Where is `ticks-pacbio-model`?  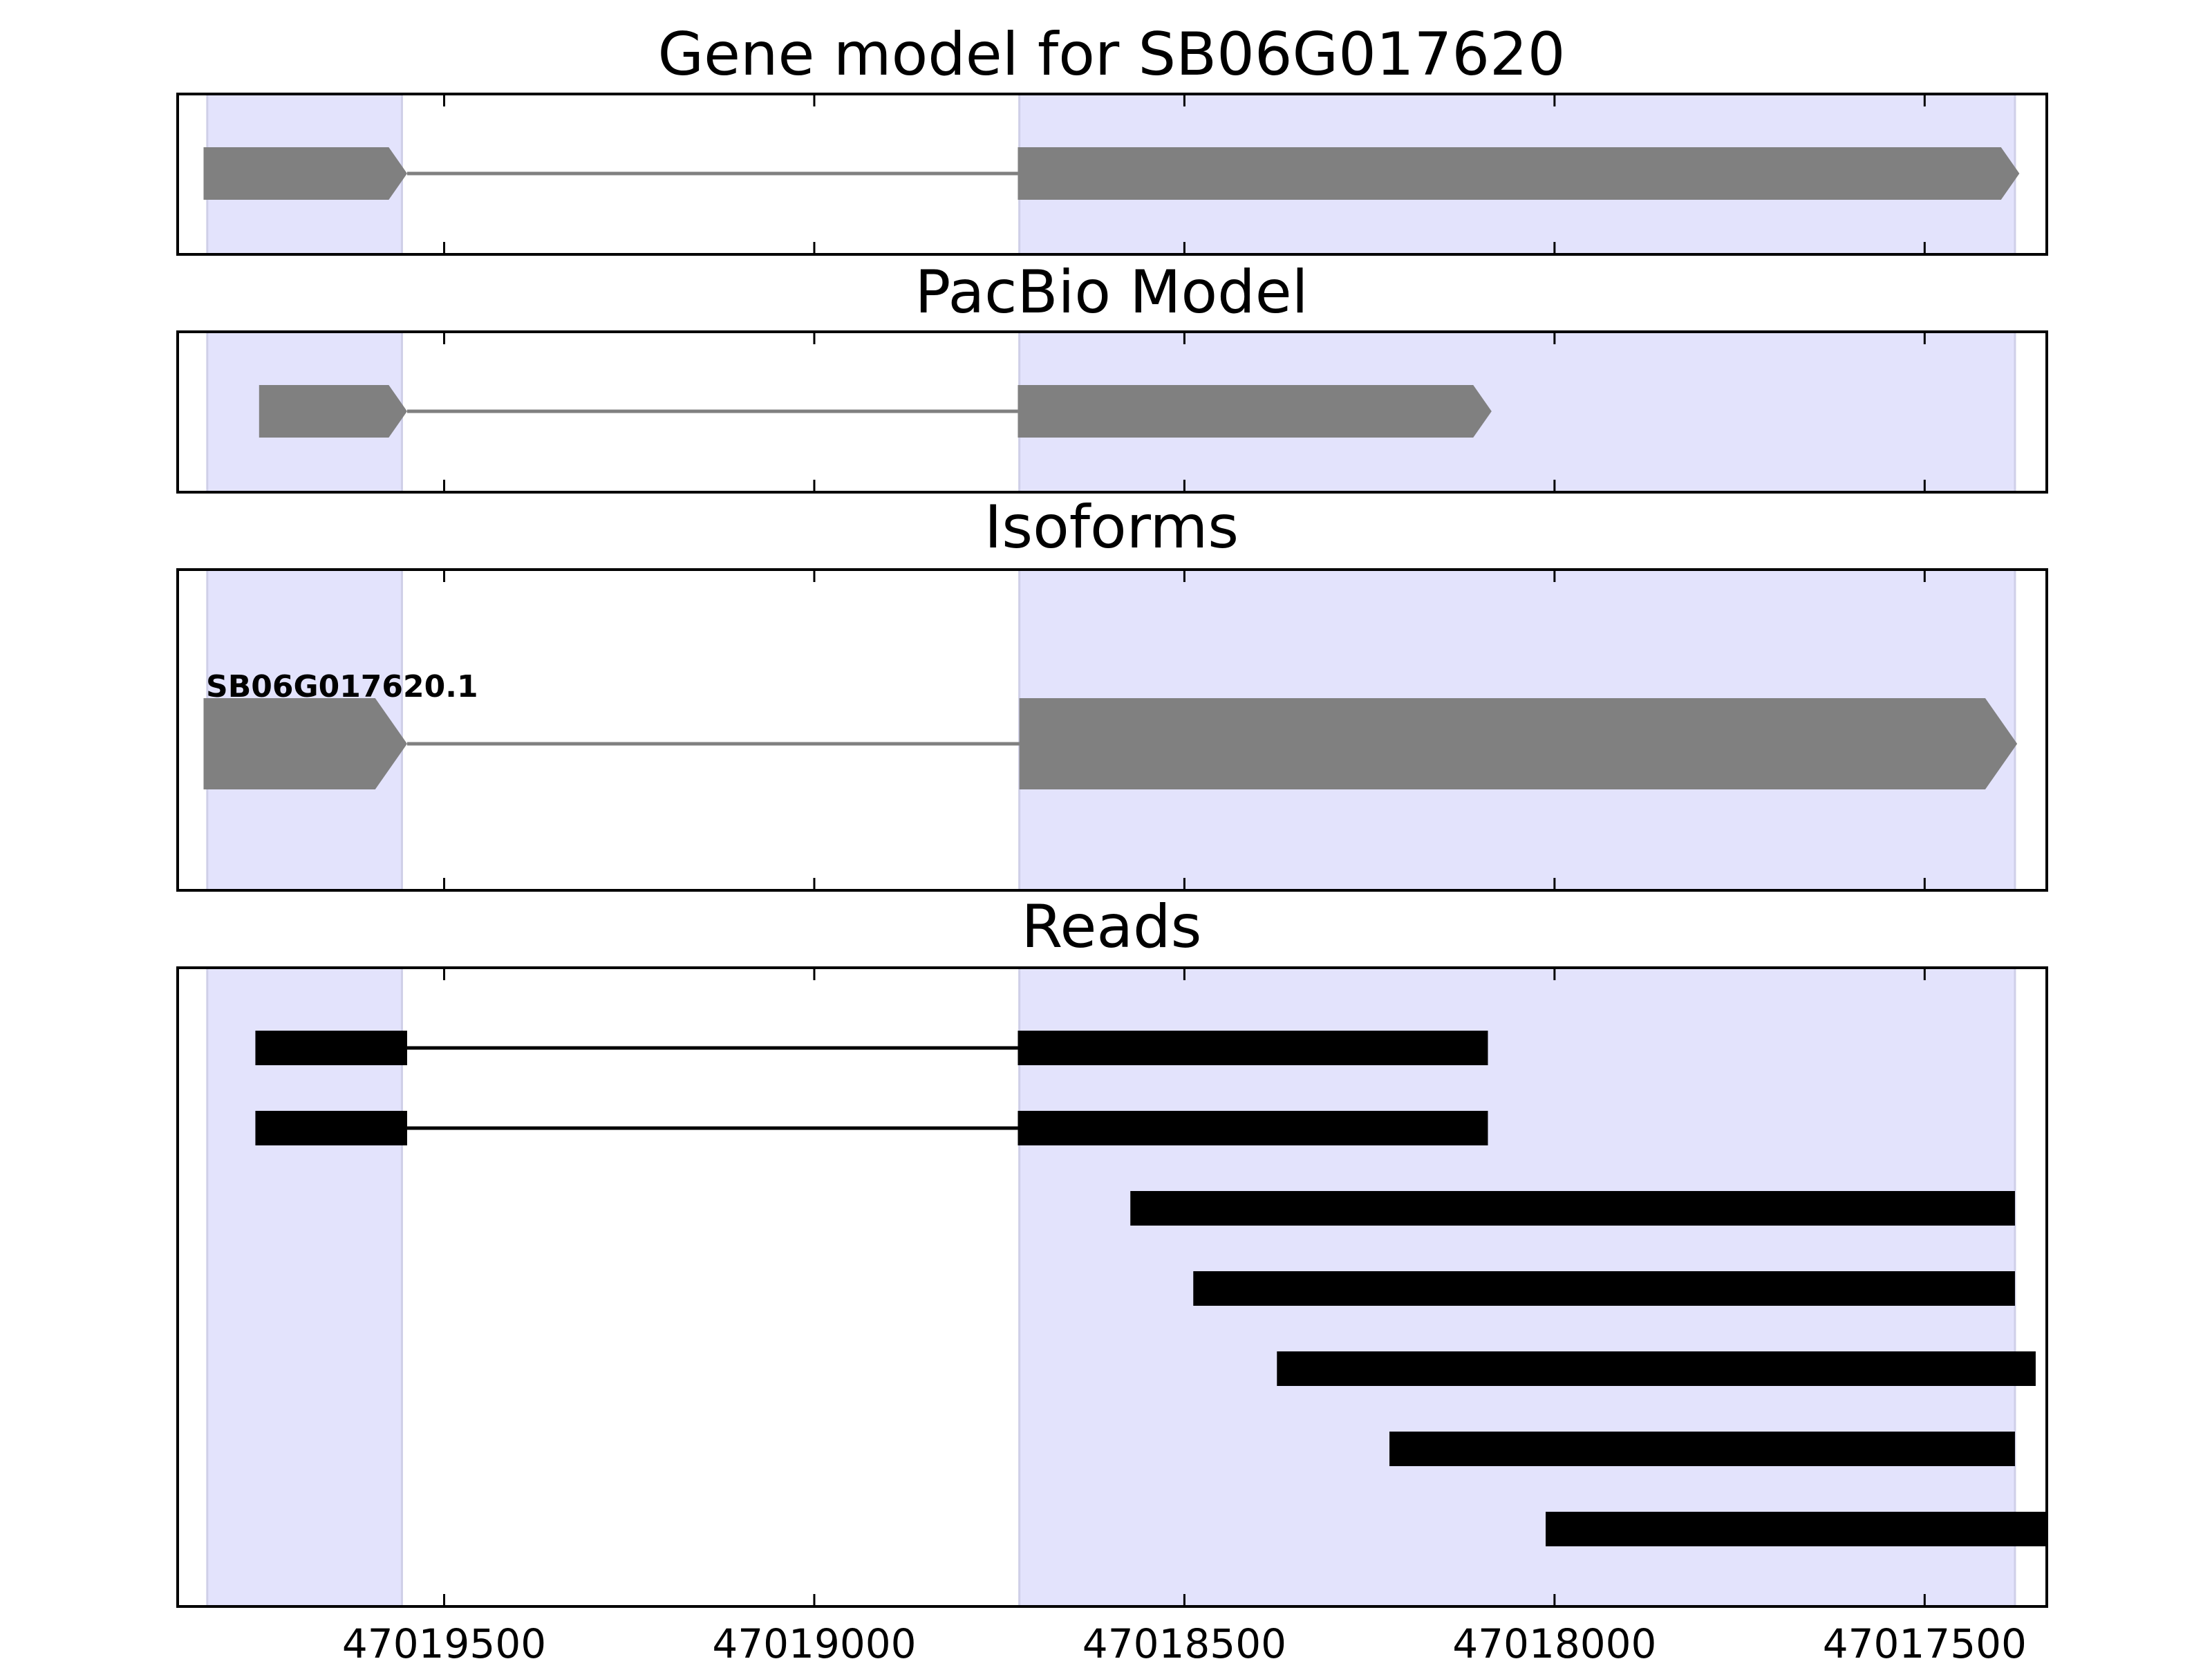 ticks-pacbio-model is located at coordinates (1185, 412).